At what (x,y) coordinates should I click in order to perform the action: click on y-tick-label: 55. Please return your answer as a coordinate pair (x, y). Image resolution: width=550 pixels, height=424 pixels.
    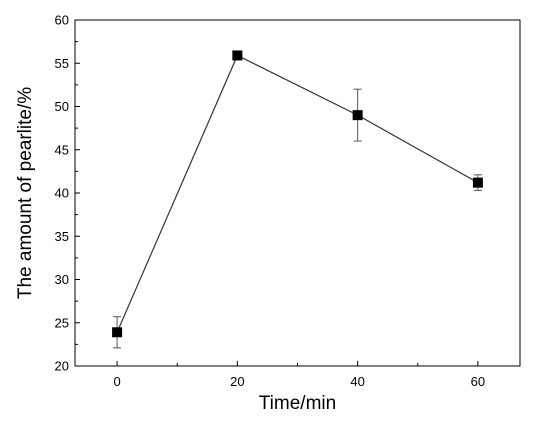
    Looking at the image, I should click on (62, 63).